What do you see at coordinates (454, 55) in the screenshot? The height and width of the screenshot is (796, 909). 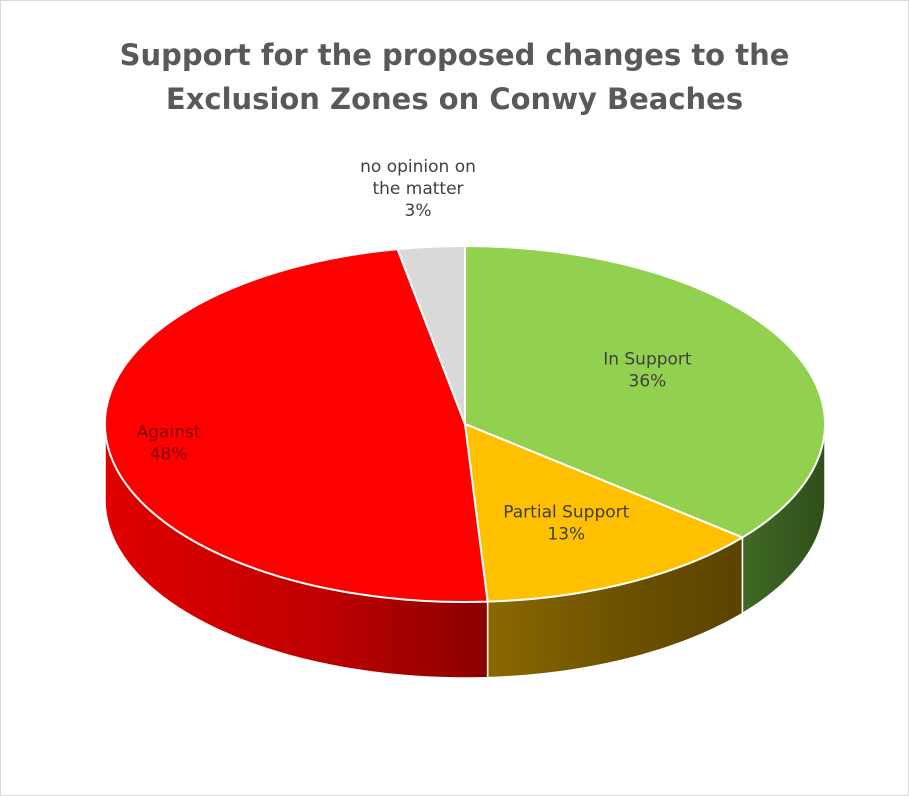 I see `chart-title-line-1: Support for the proposed changes to the` at bounding box center [454, 55].